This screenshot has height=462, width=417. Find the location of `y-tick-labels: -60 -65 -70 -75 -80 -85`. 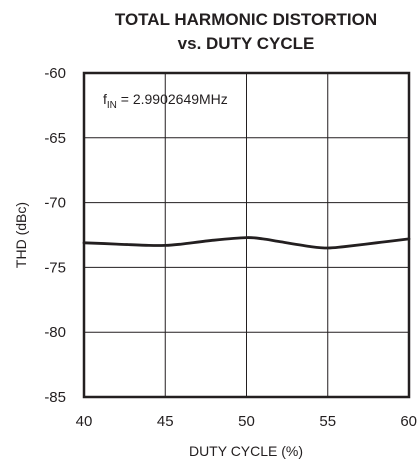

y-tick-labels: -60 -65 -70 -75 -80 -85 is located at coordinates (55, 235).